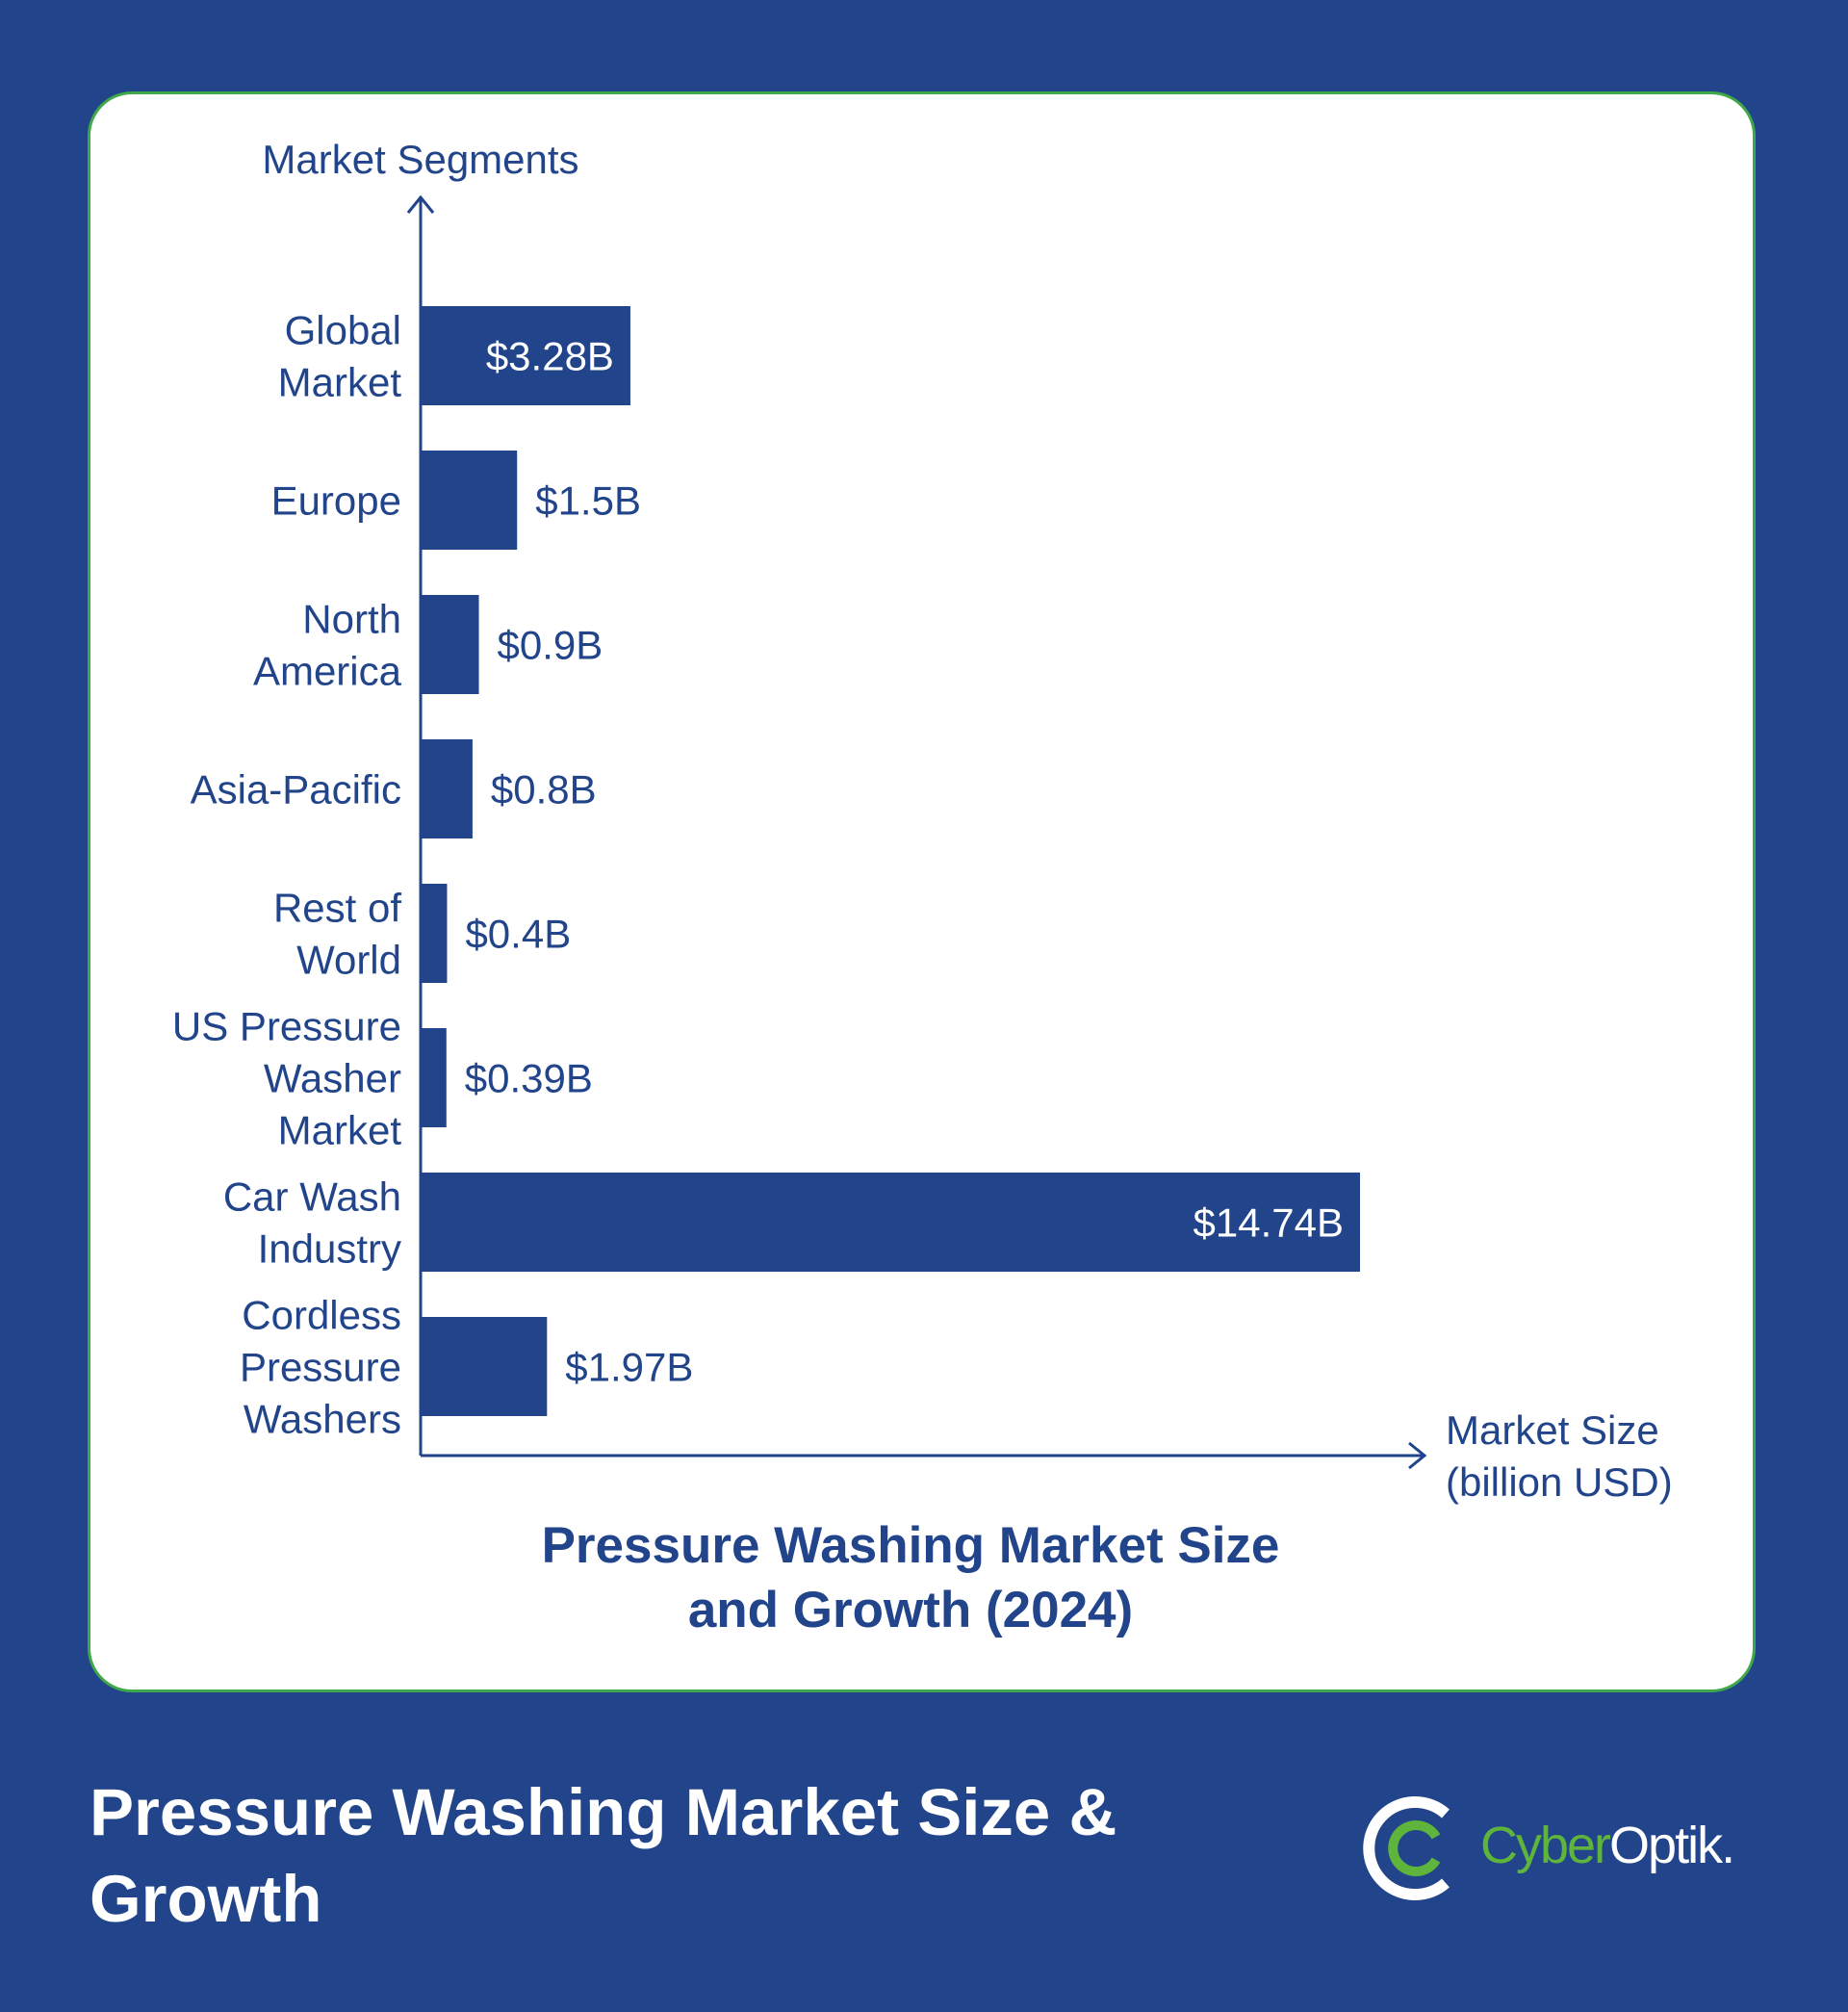  What do you see at coordinates (337, 935) in the screenshot?
I see `category-label-4: Rest of World` at bounding box center [337, 935].